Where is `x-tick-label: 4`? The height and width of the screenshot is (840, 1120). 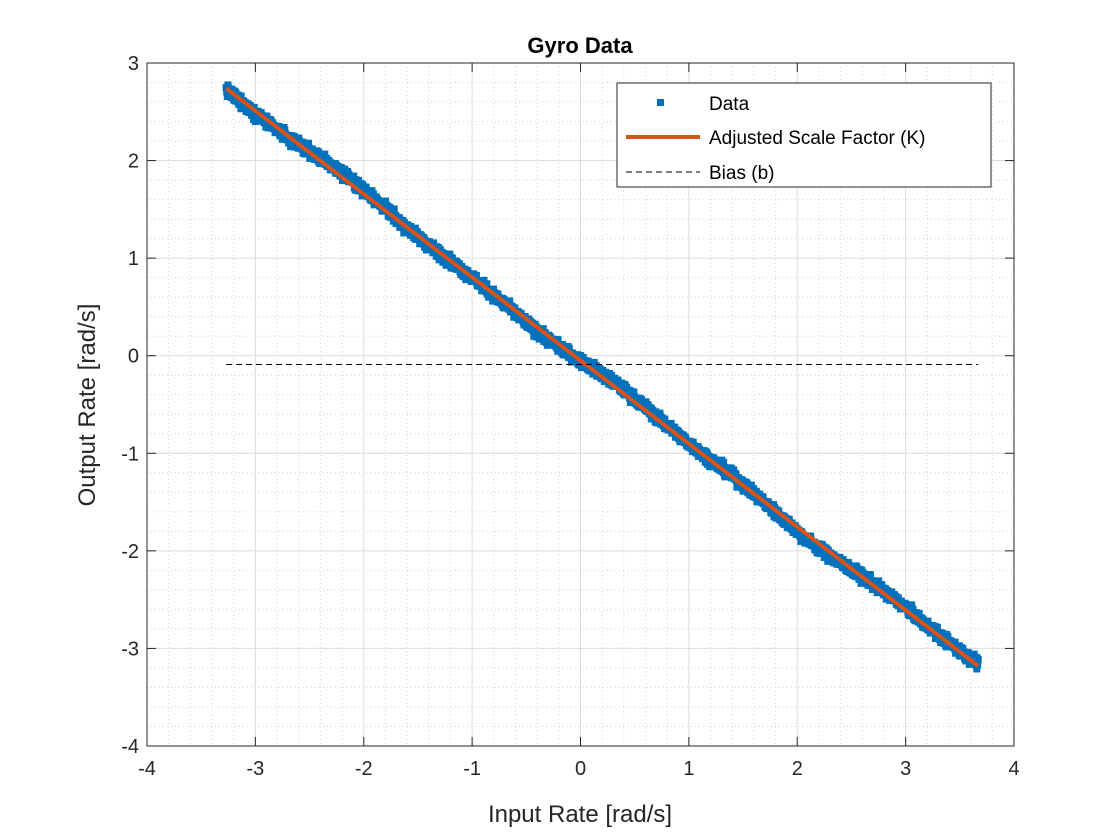
x-tick-label: 4 is located at coordinates (1013, 769).